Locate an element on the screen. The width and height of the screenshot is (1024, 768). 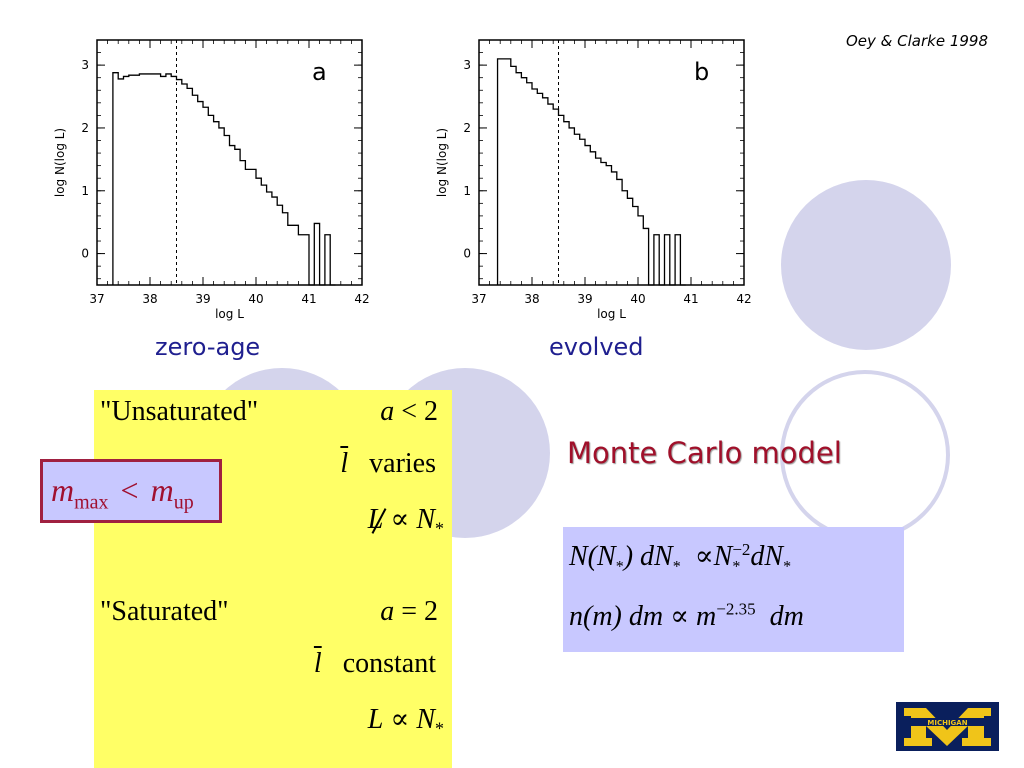
mmax-condition-box: mmax < mup is located at coordinates (131, 491).